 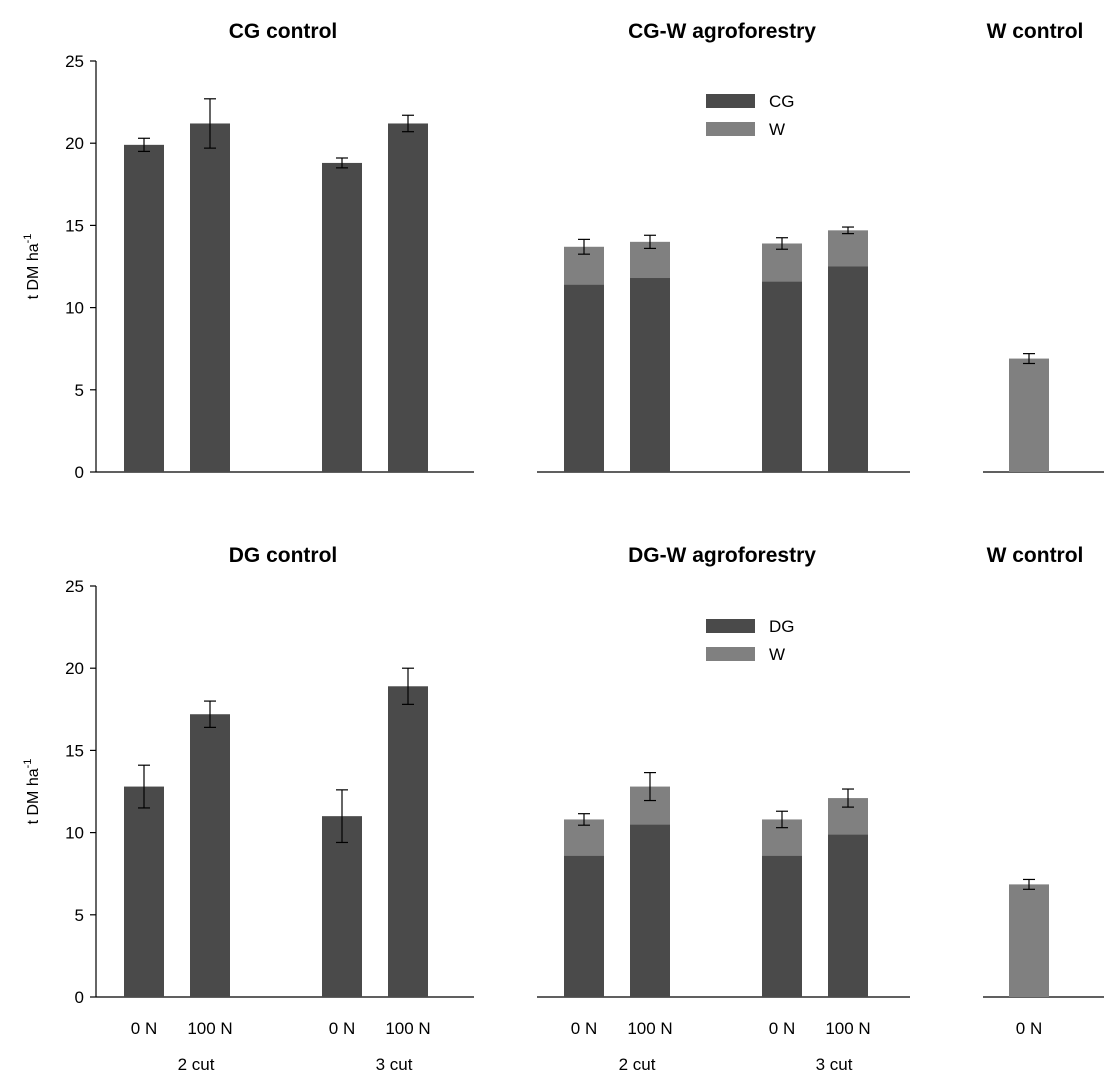 What do you see at coordinates (730, 626) in the screenshot?
I see `legend-swatch-dg` at bounding box center [730, 626].